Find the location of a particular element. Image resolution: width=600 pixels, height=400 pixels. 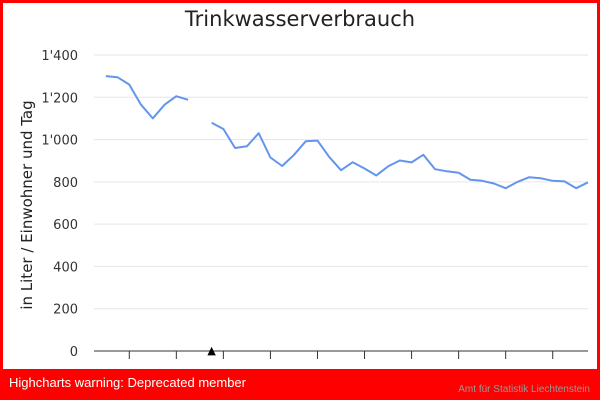

highcharts-warning-bar: Highcharts warning: Deprecated member is located at coordinates (300, 383).